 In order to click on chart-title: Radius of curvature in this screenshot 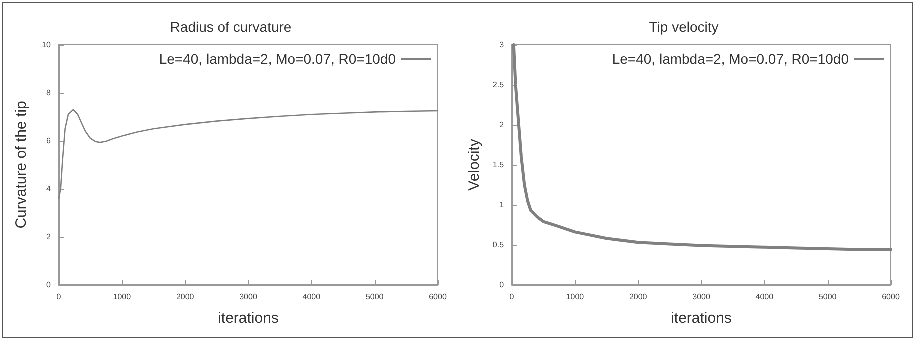, I will do `click(231, 27)`.